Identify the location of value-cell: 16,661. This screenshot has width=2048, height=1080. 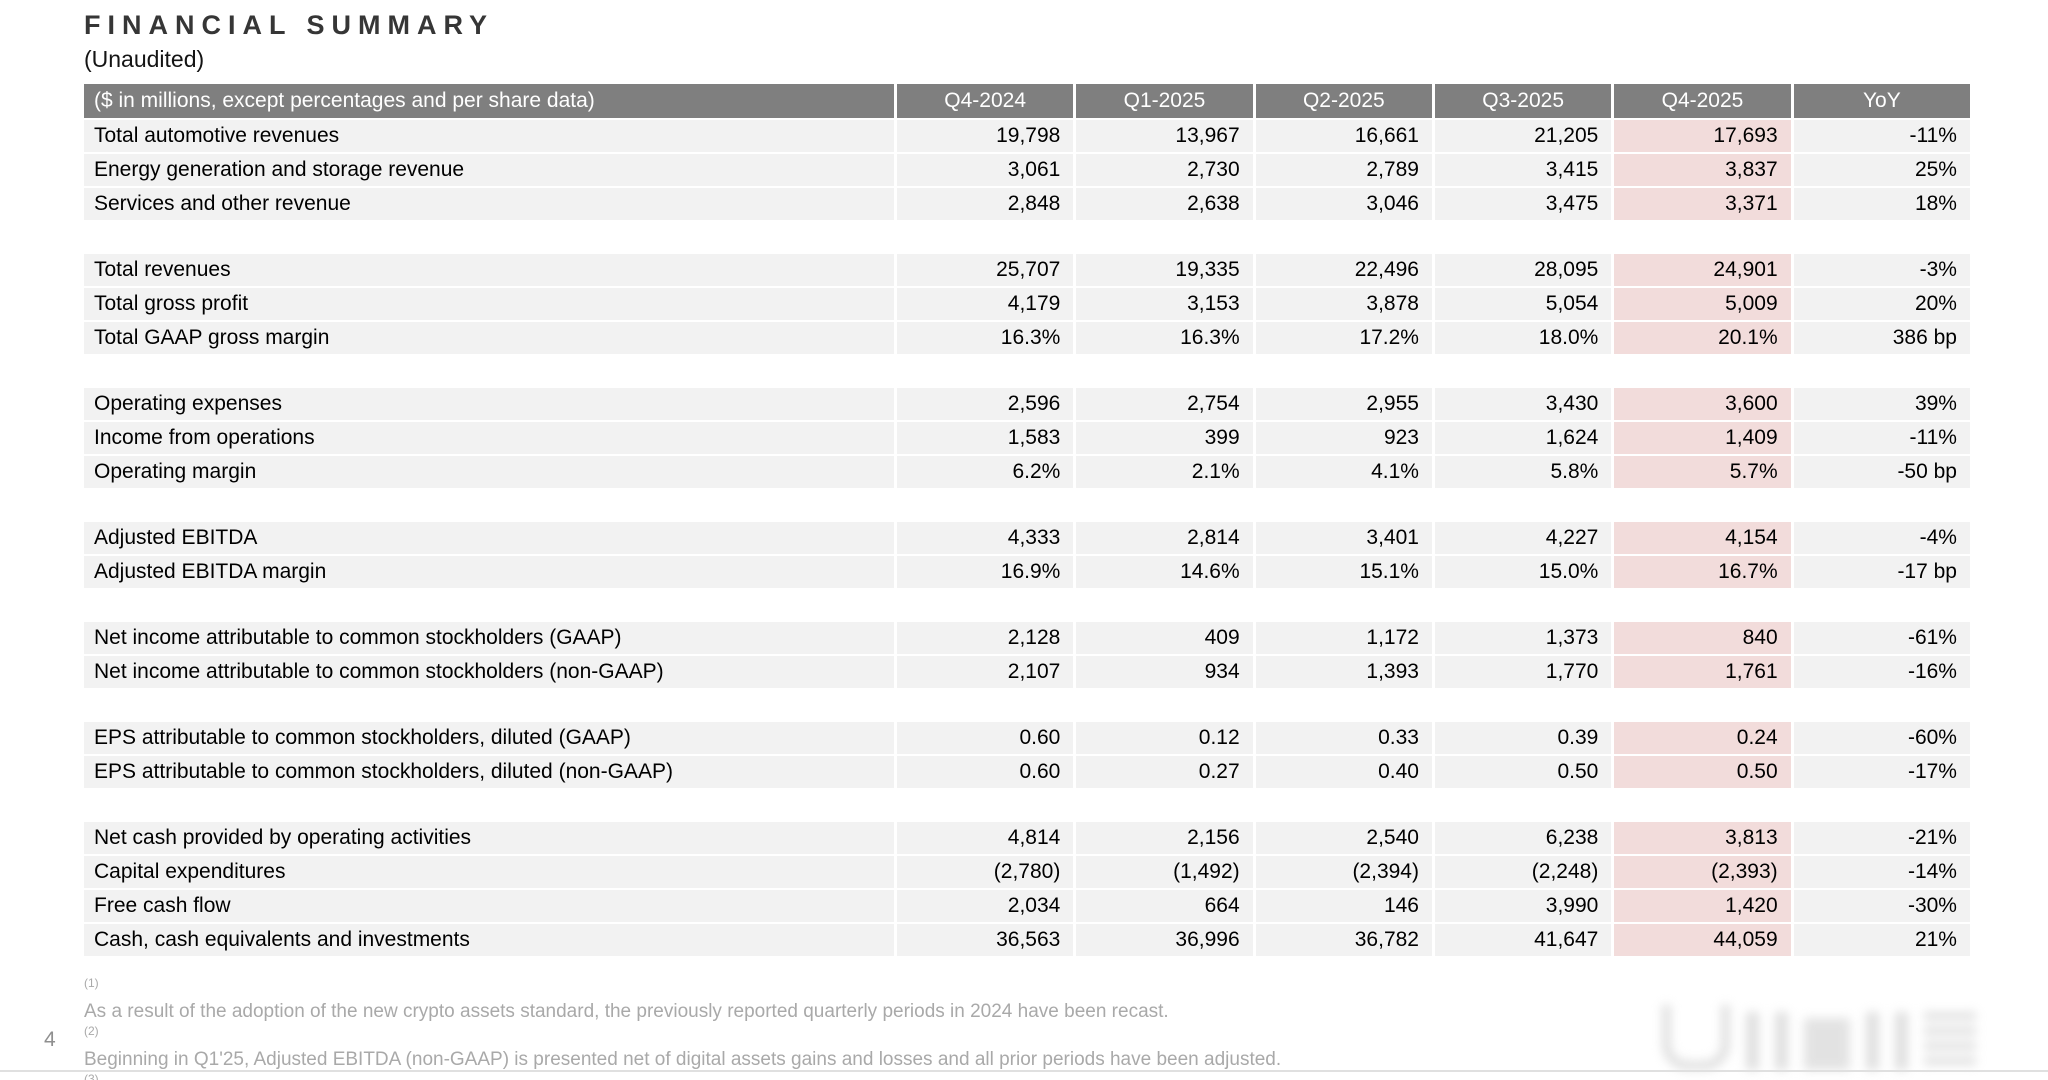
(1343, 136).